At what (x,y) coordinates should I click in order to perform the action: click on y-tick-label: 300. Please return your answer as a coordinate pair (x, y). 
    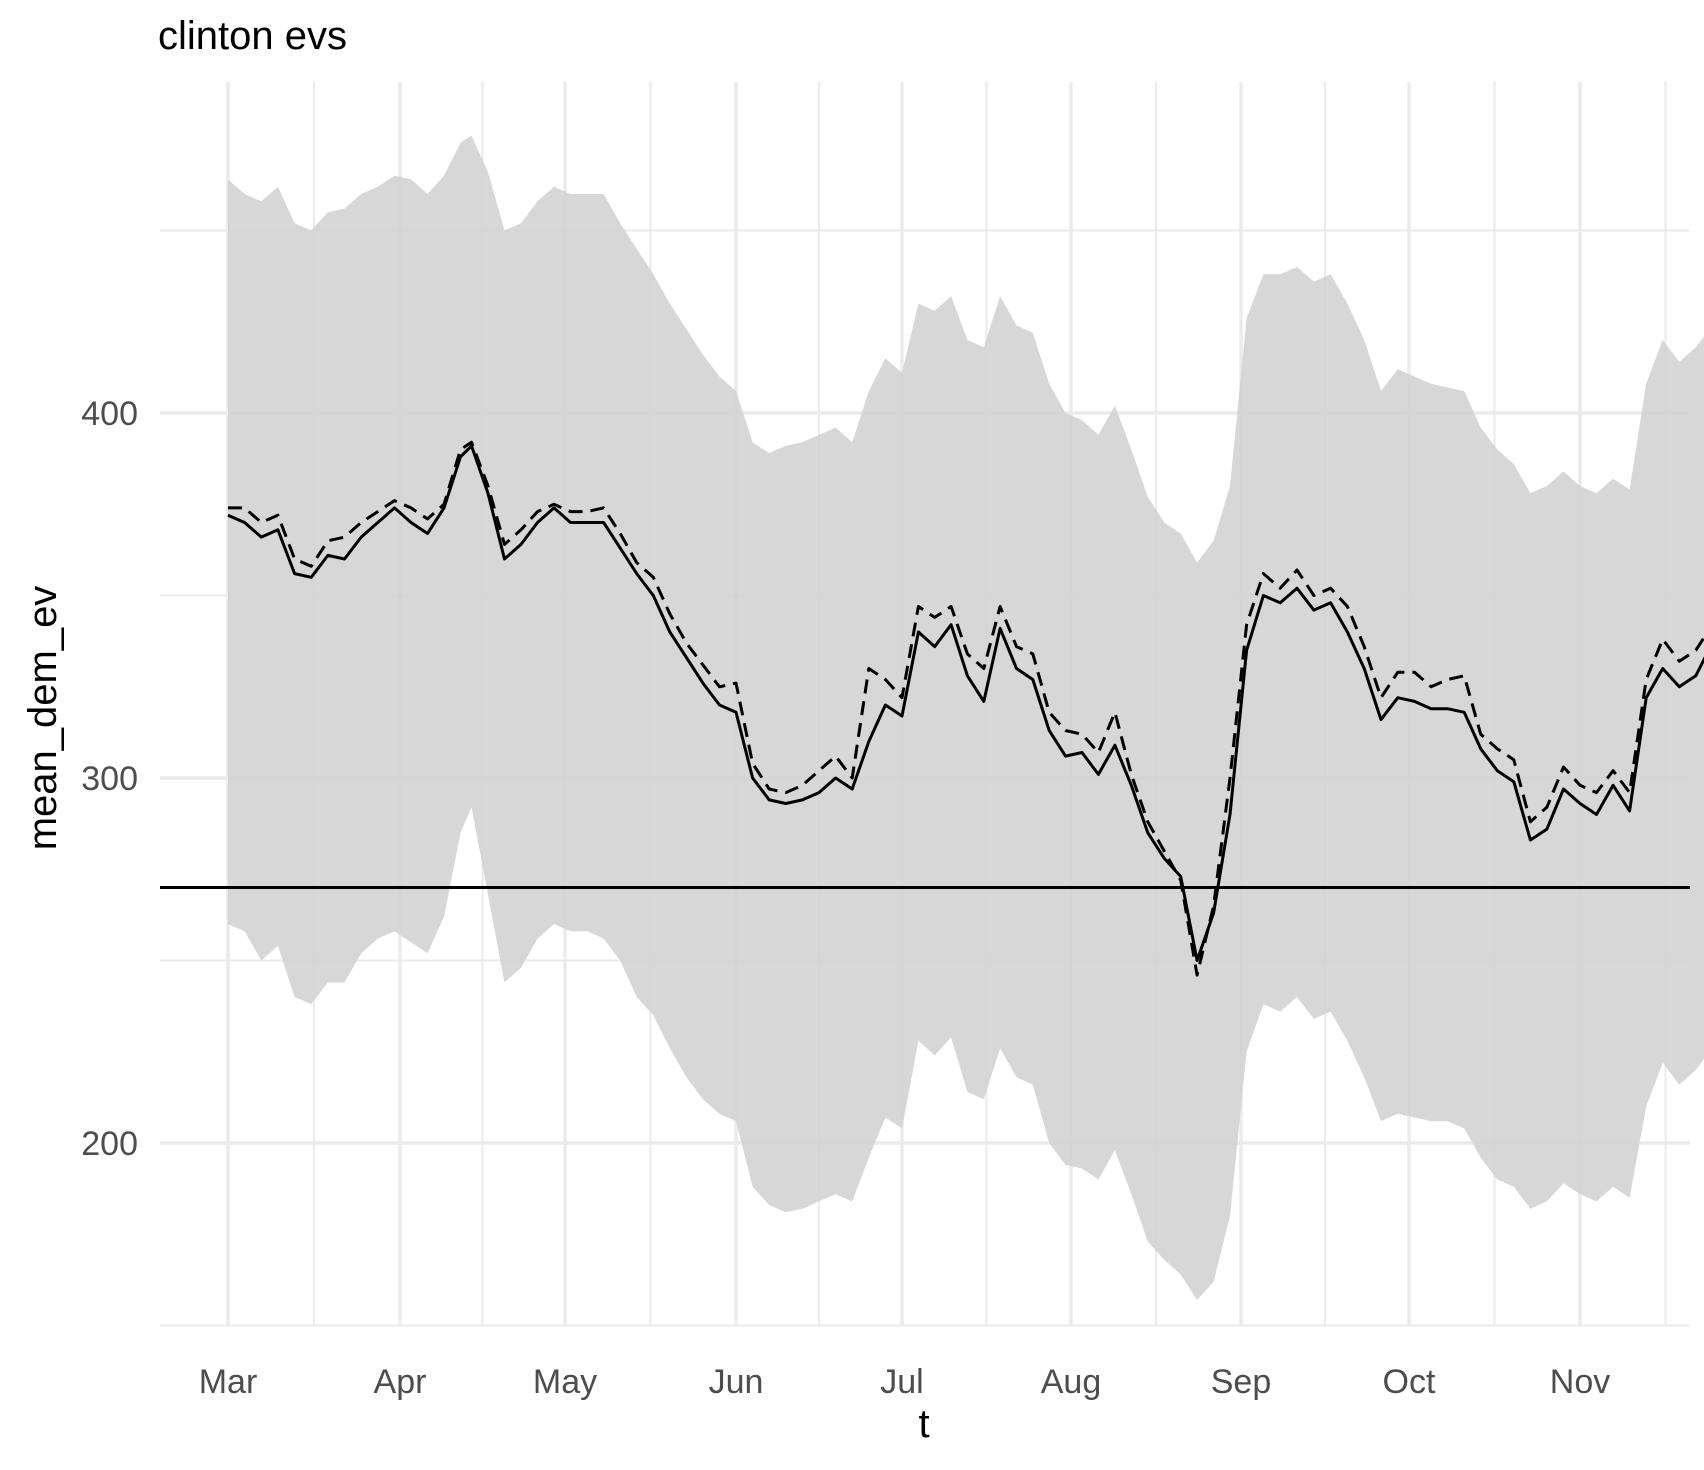
    Looking at the image, I should click on (109, 779).